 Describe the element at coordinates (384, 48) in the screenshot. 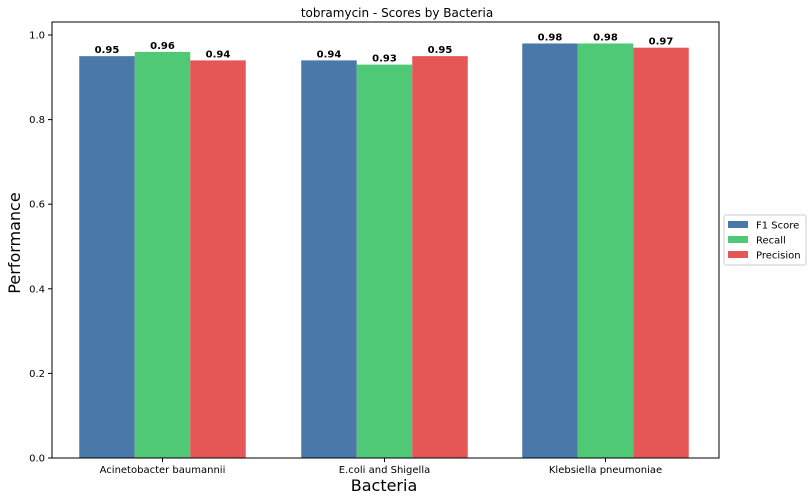

I see `bar-labels-group: 0.95 0.94 0.98 0.96 0.93 0.98 0.94 0.95 0.97` at that location.